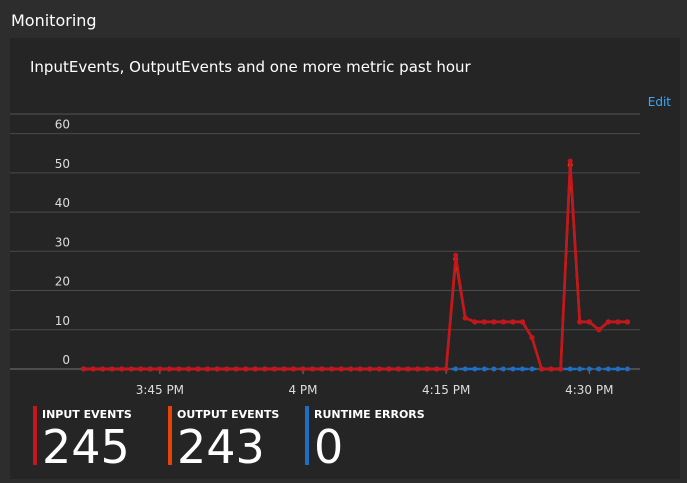  I want to click on summary-label: INPUT EVENTS, so click(87, 414).